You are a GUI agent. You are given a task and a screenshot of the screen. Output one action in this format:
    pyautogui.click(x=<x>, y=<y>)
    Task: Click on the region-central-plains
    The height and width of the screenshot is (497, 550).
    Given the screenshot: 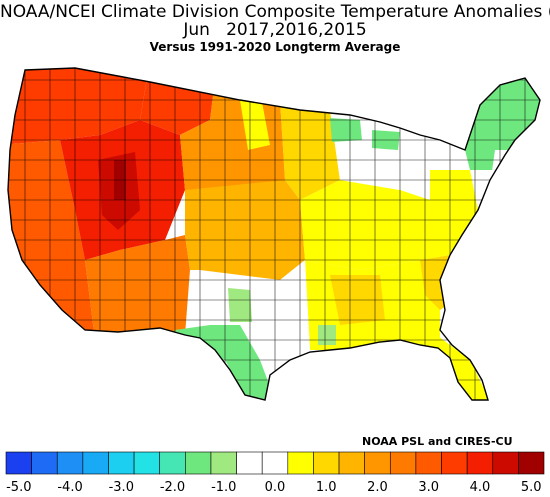 What is the action you would take?
    pyautogui.click(x=245, y=230)
    